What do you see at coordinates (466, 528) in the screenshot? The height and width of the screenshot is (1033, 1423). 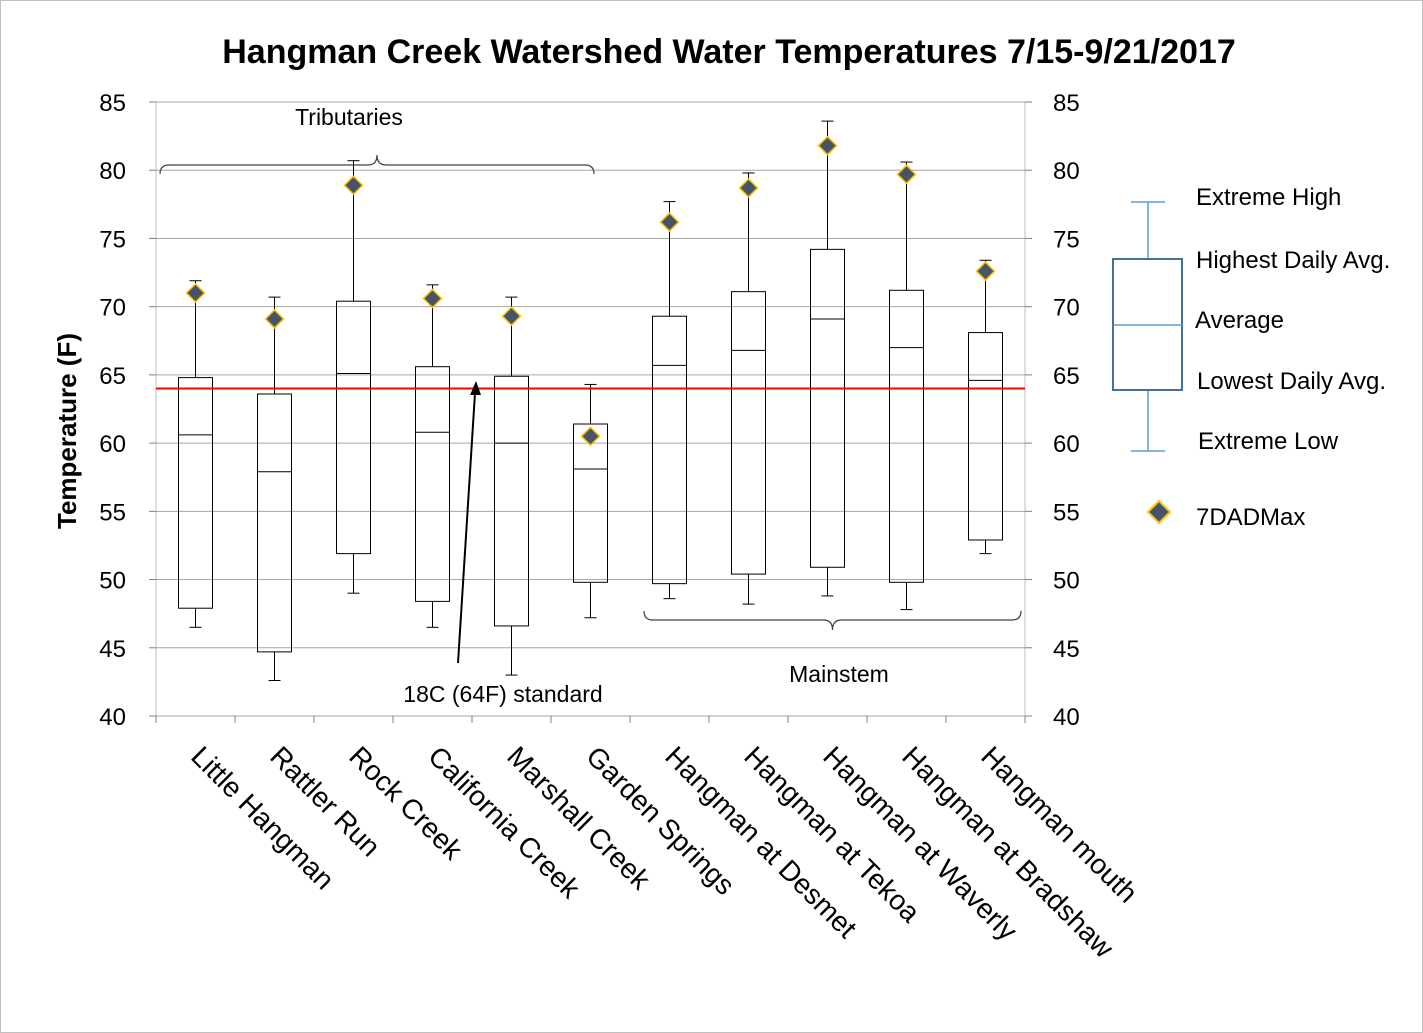 I see `standard-arrow-shaft` at bounding box center [466, 528].